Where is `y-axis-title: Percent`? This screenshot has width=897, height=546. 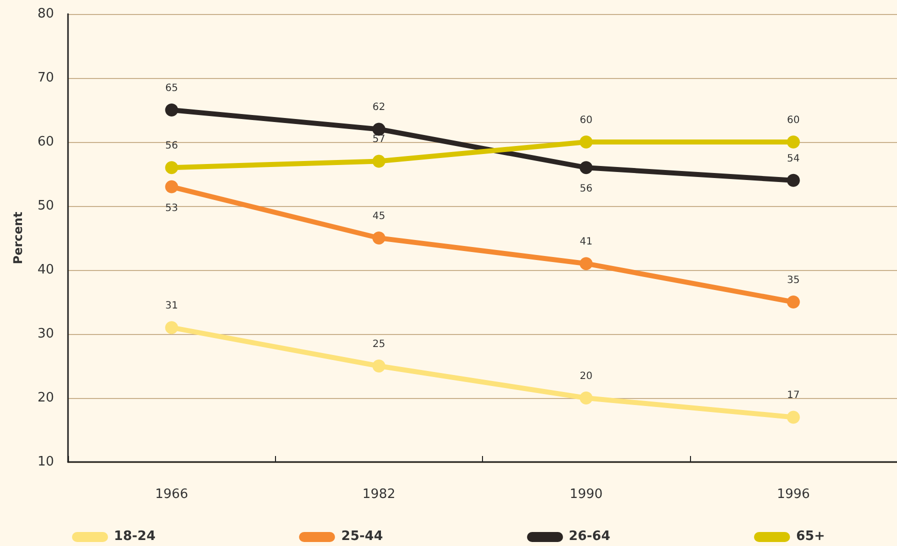
y-axis-title: Percent is located at coordinates (18, 238).